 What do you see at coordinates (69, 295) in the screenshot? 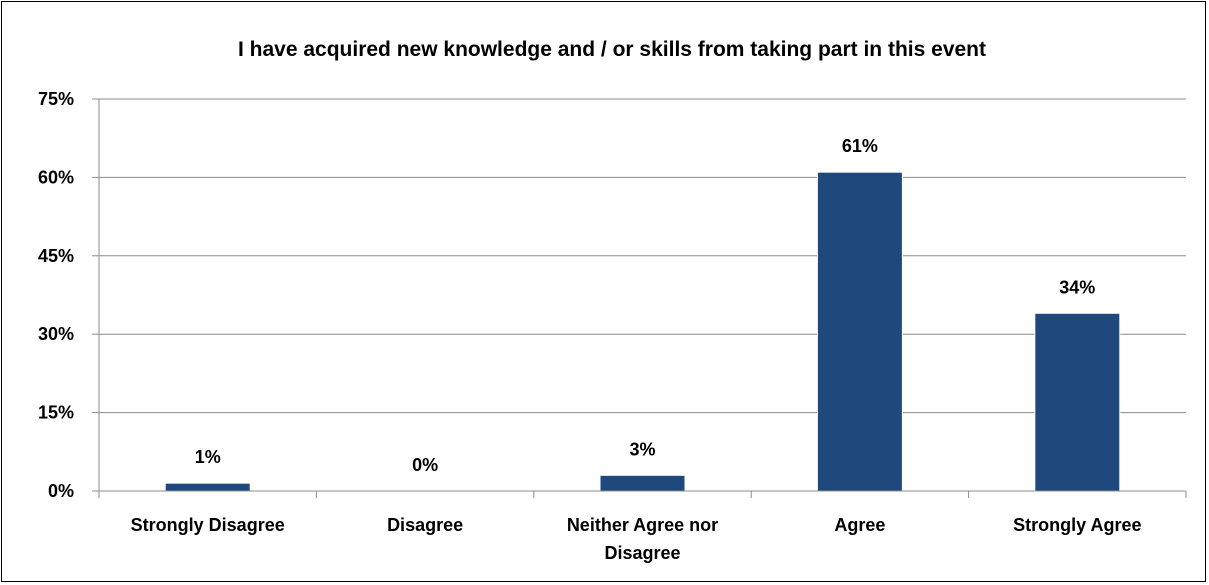
I see `y-axis-ticks: 0% 15% 30% 45% 60% 75%` at bounding box center [69, 295].